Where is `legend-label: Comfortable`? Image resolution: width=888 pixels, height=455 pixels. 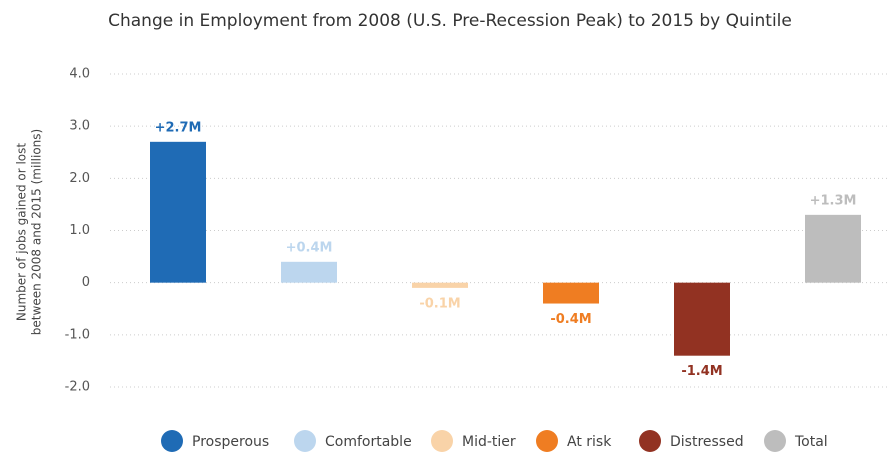 legend-label: Comfortable is located at coordinates (368, 442).